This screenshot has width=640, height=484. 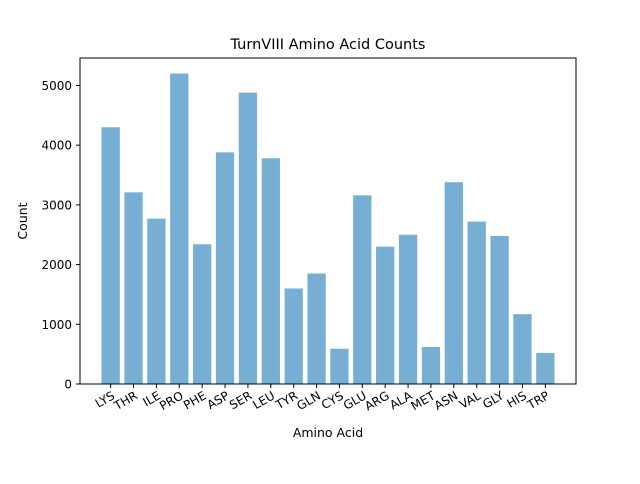 What do you see at coordinates (56, 205) in the screenshot?
I see `y-tick-label: 3000` at bounding box center [56, 205].